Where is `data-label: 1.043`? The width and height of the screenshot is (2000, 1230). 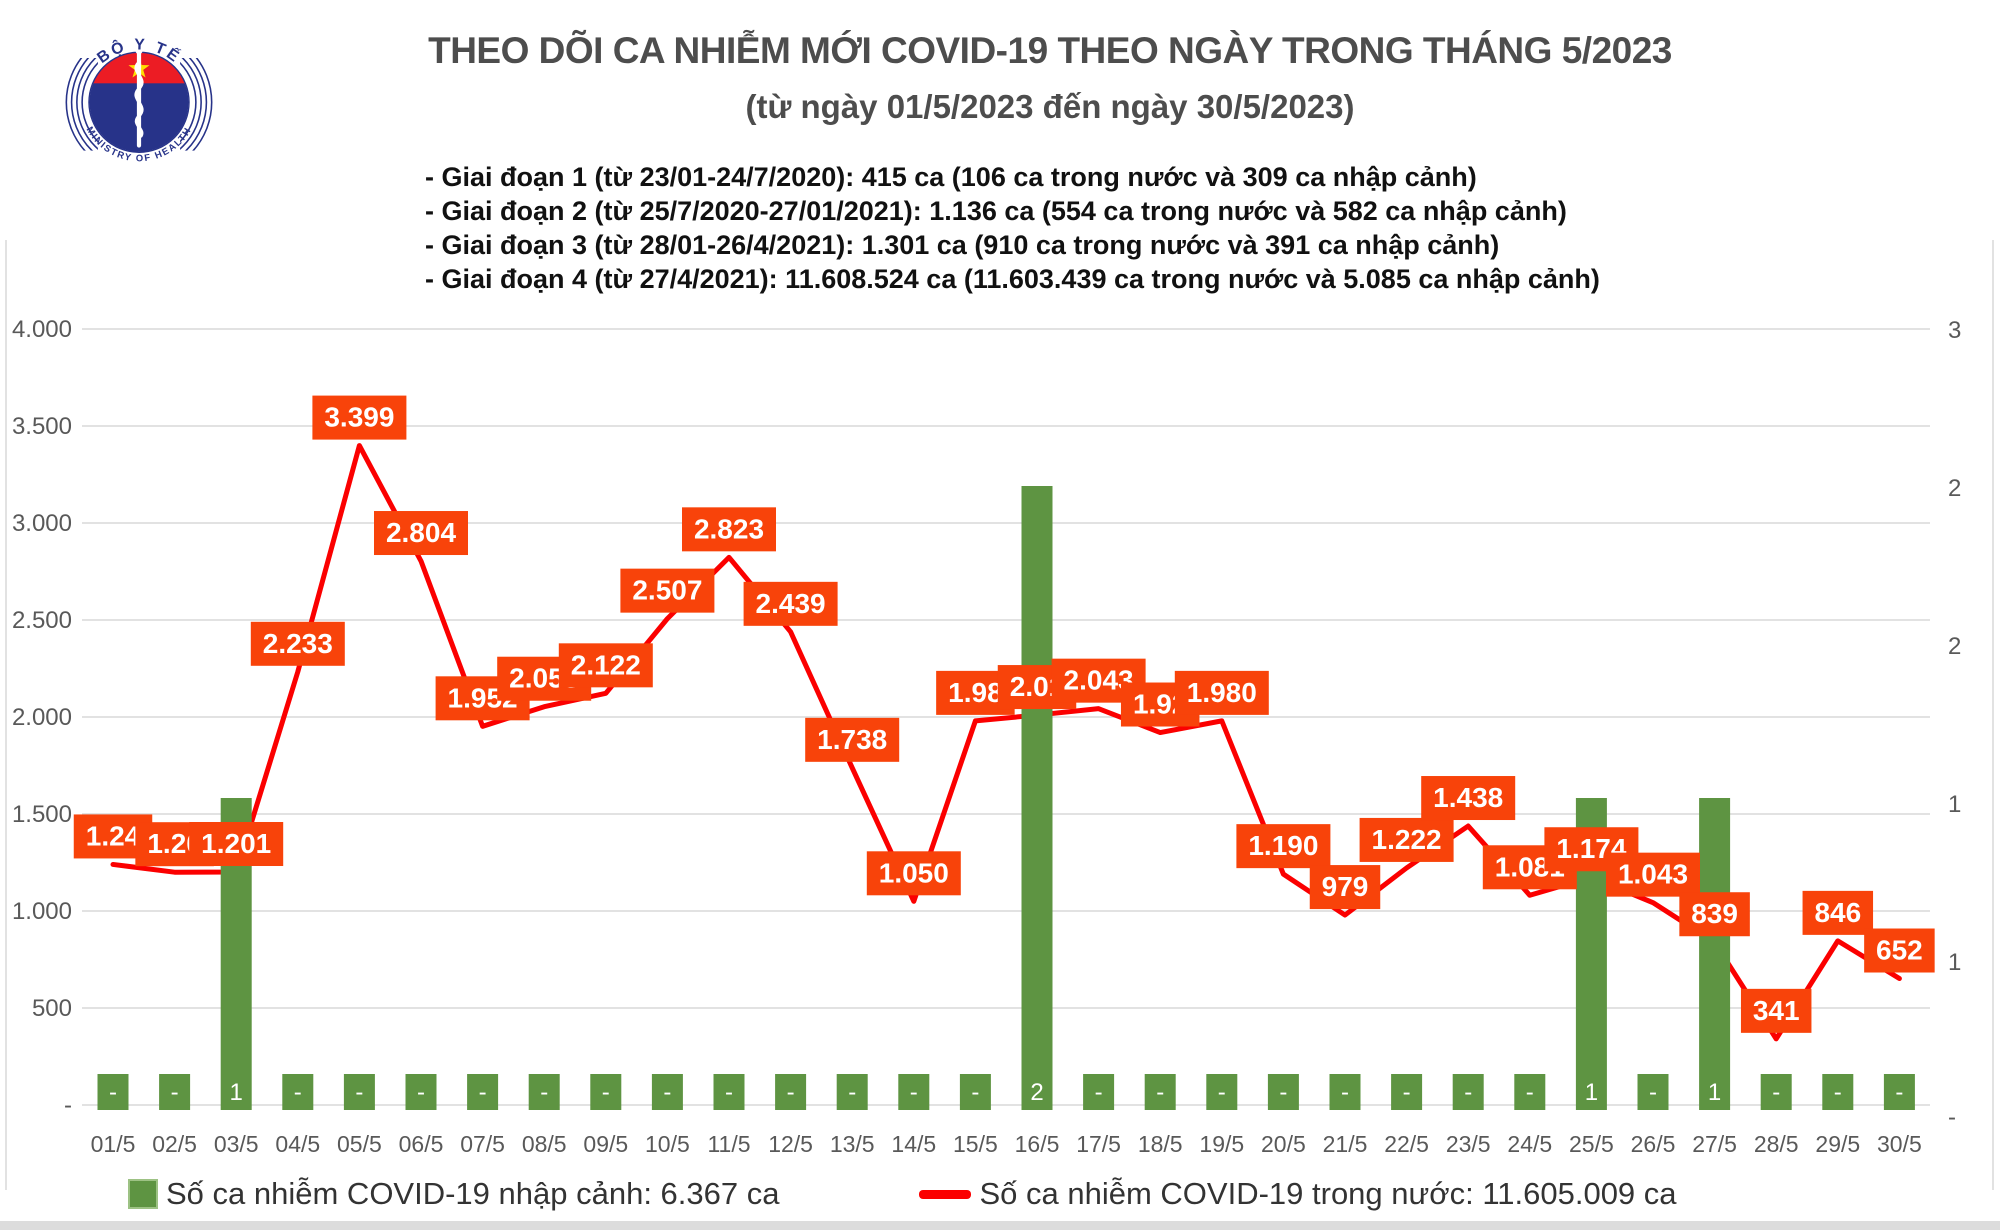
data-label: 1.043 is located at coordinates (1653, 874).